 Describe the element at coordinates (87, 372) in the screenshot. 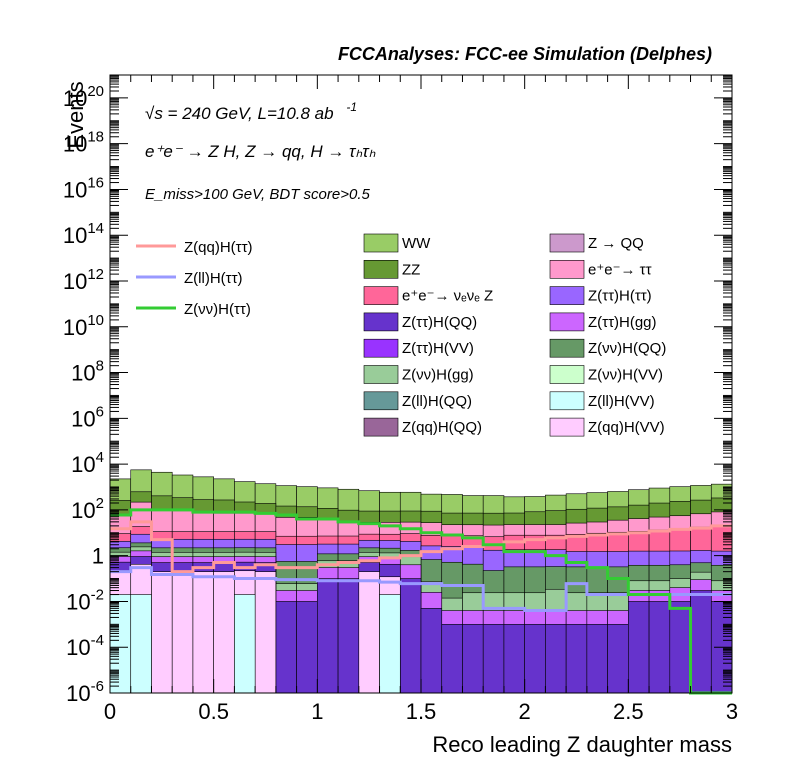

I see `y-tick-label: 10⁸` at that location.